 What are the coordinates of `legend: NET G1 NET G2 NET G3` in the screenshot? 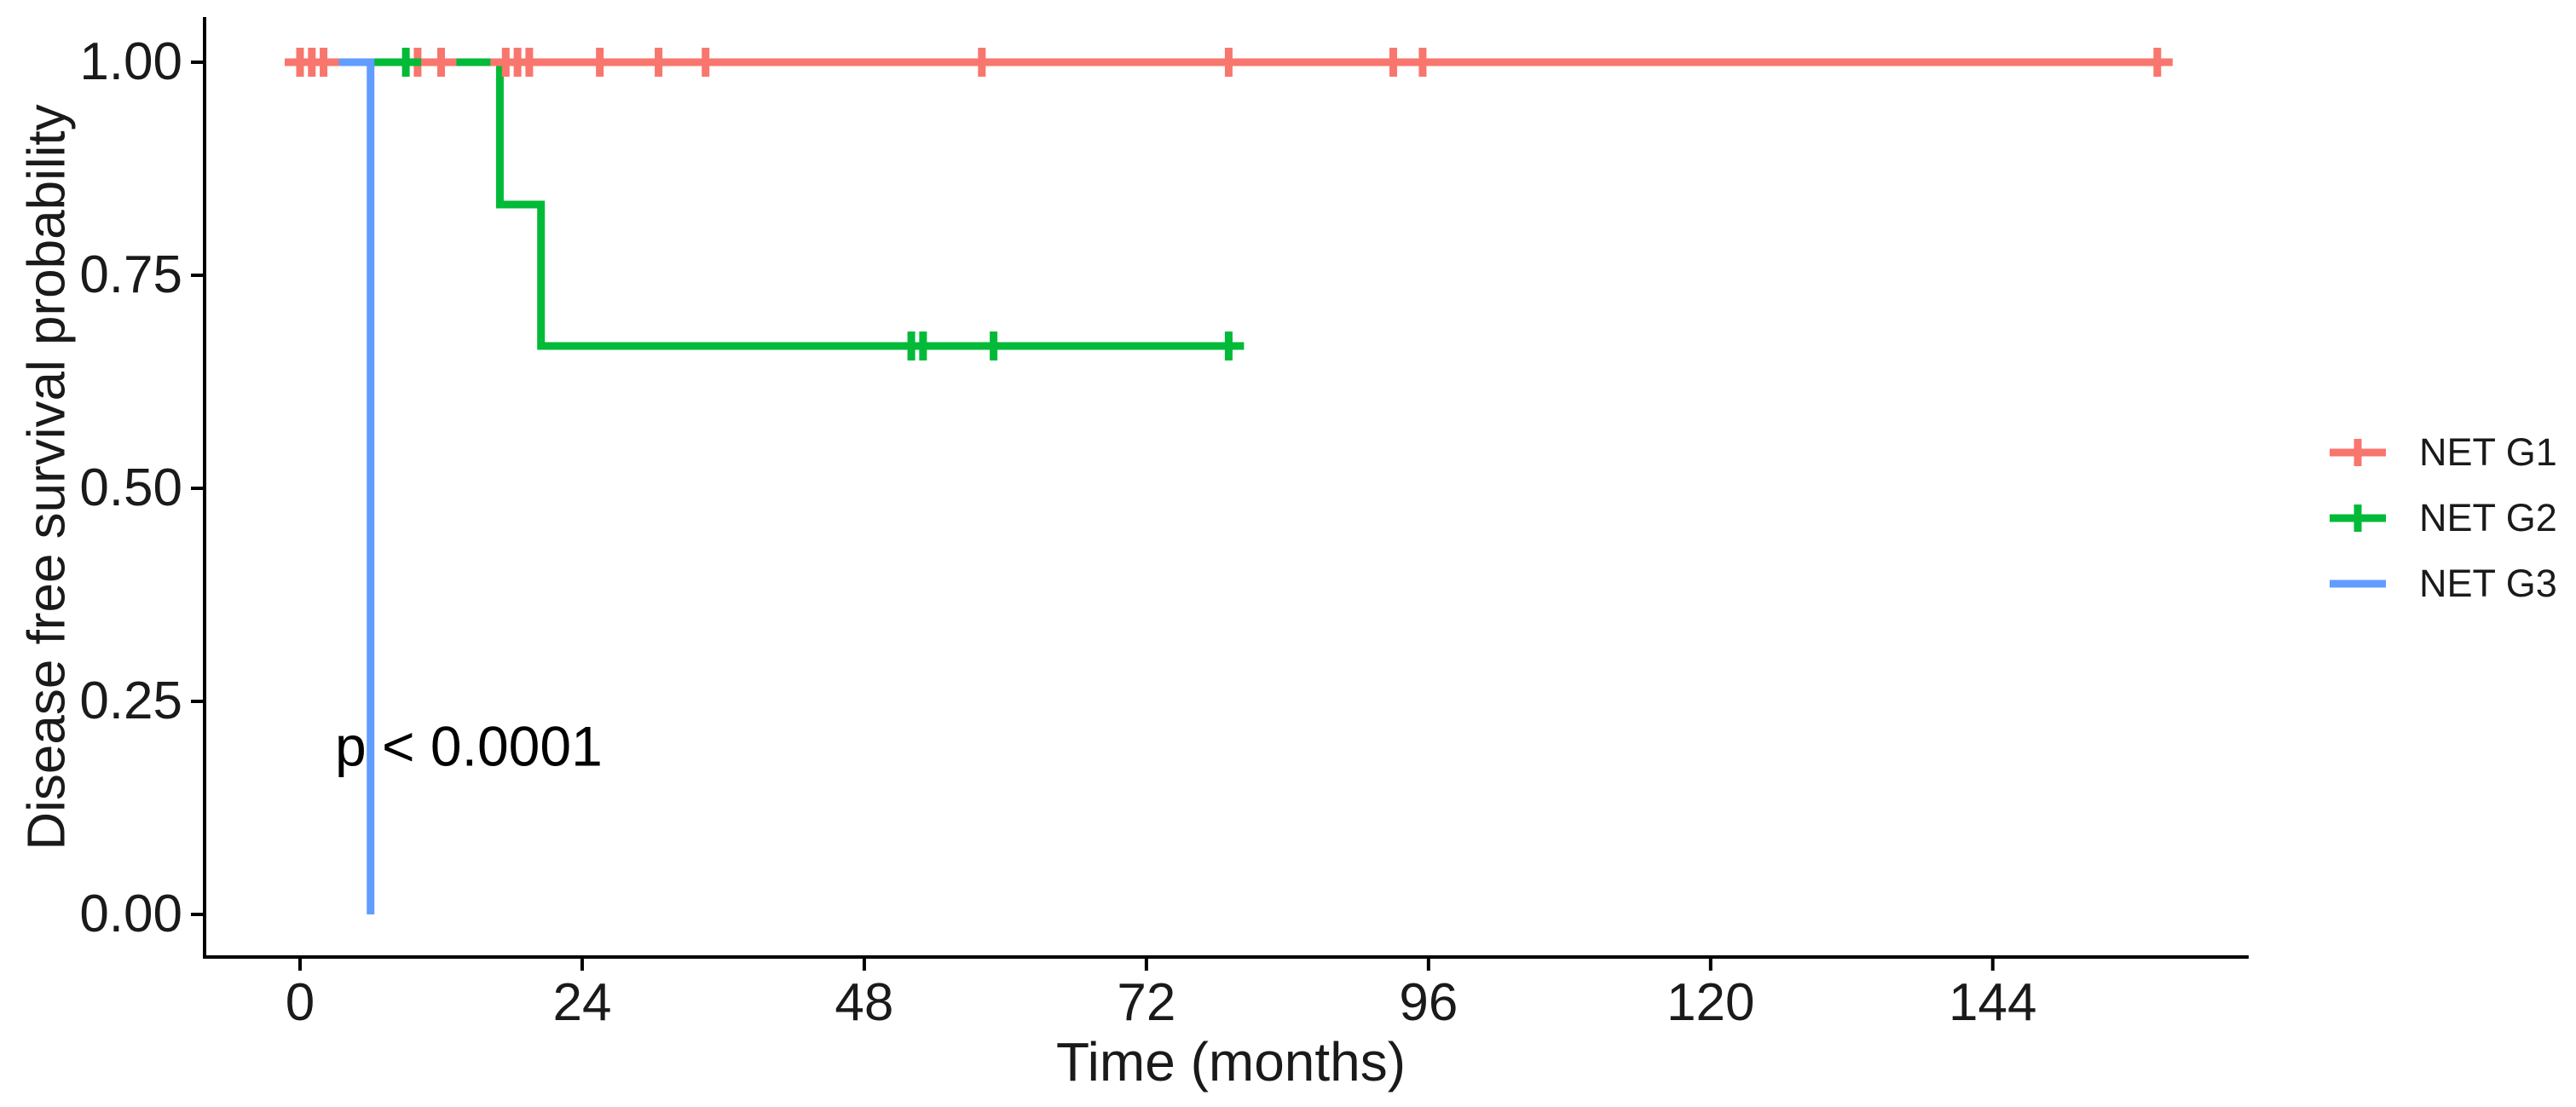 It's located at (2443, 517).